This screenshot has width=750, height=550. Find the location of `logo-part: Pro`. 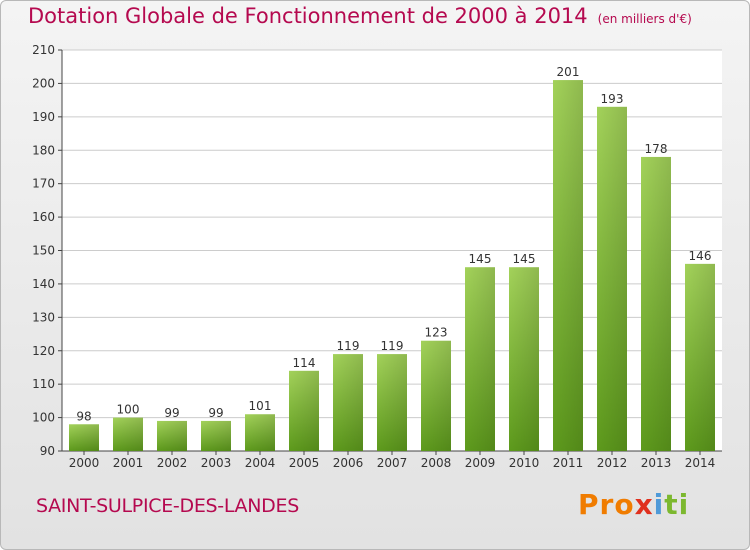

logo-part: Pro is located at coordinates (606, 504).